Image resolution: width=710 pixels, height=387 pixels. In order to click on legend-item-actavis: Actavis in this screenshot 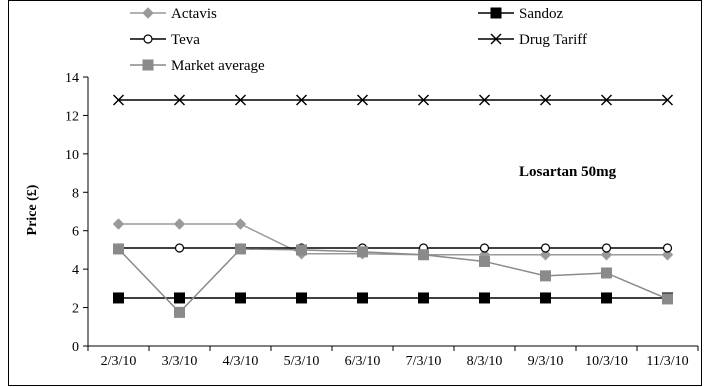, I will do `click(173, 14)`.